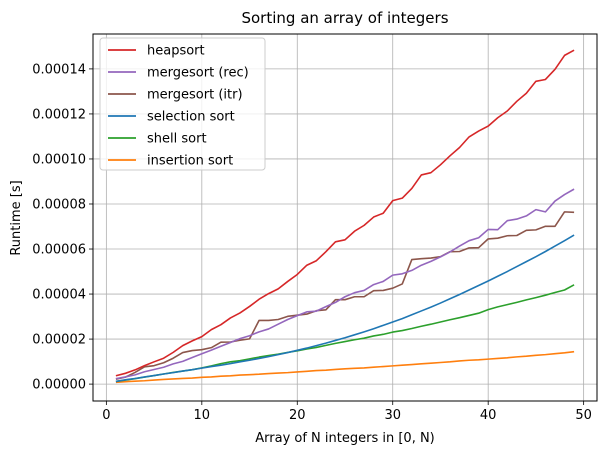 This screenshot has height=455, width=602. Describe the element at coordinates (59, 114) in the screenshot. I see `y-tick-label: 0.00012` at that location.